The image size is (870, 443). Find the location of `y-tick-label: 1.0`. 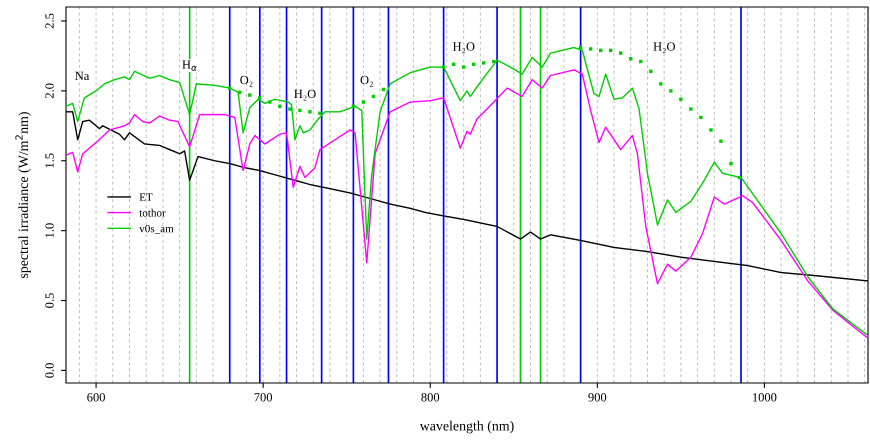

y-tick-label: 1.0 is located at coordinates (49, 230).